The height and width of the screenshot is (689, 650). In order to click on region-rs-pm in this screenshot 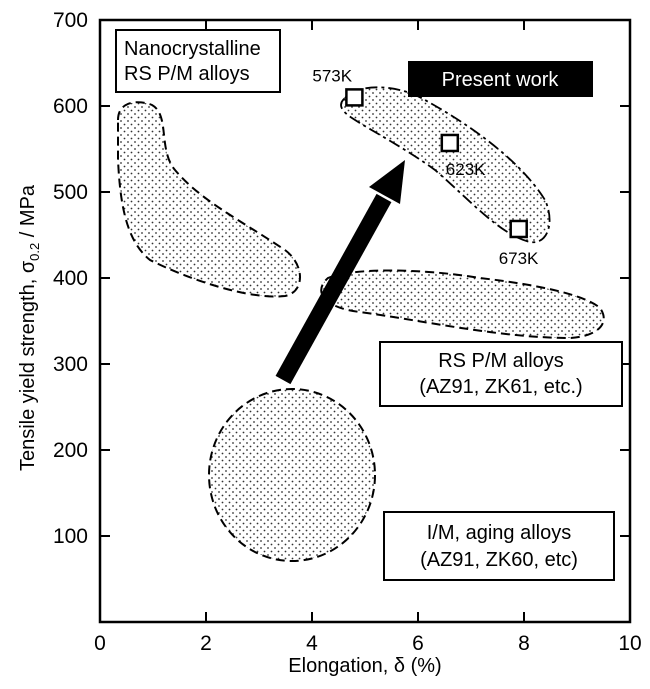, I will do `click(462, 304)`.